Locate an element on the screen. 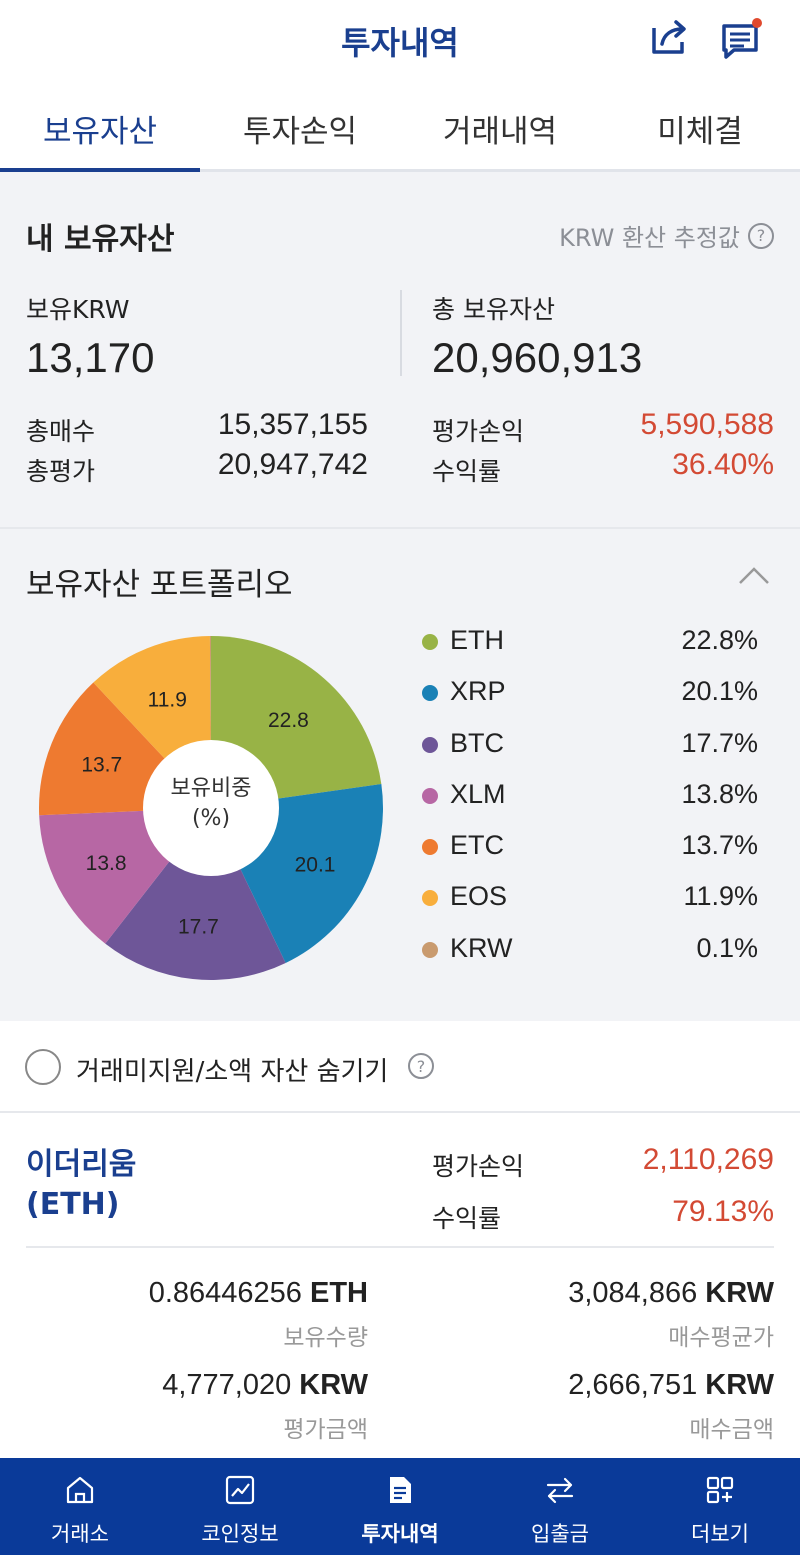  pie-data-label: 11.9 is located at coordinates (167, 699).